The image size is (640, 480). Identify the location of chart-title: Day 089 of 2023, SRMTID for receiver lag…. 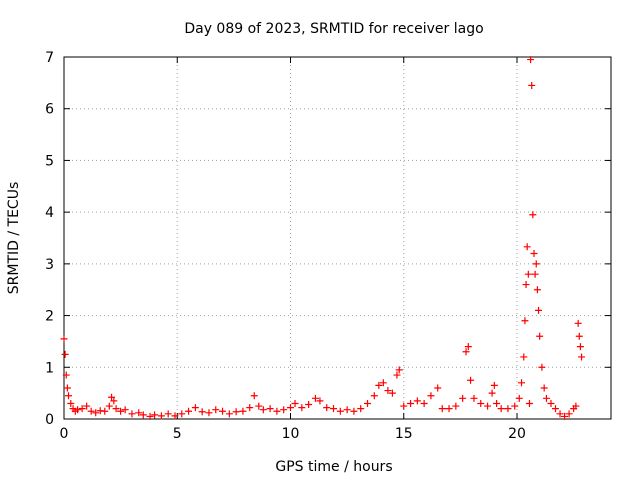
(333, 29).